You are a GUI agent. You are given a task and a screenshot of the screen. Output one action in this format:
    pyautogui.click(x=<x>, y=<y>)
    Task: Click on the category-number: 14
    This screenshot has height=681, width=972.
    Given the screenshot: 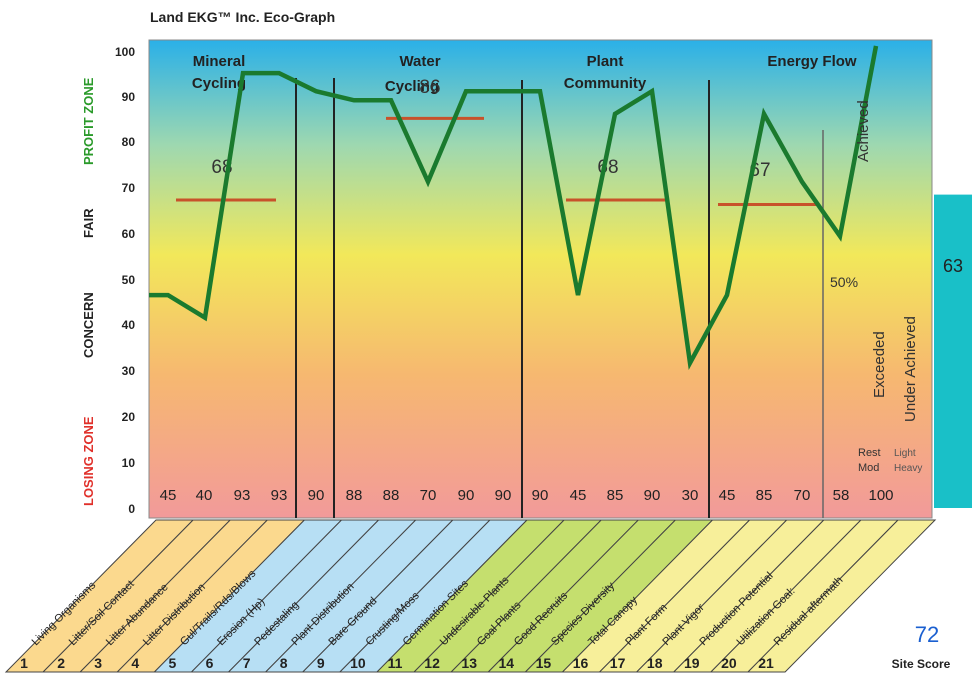 What is the action you would take?
    pyautogui.click(x=507, y=663)
    